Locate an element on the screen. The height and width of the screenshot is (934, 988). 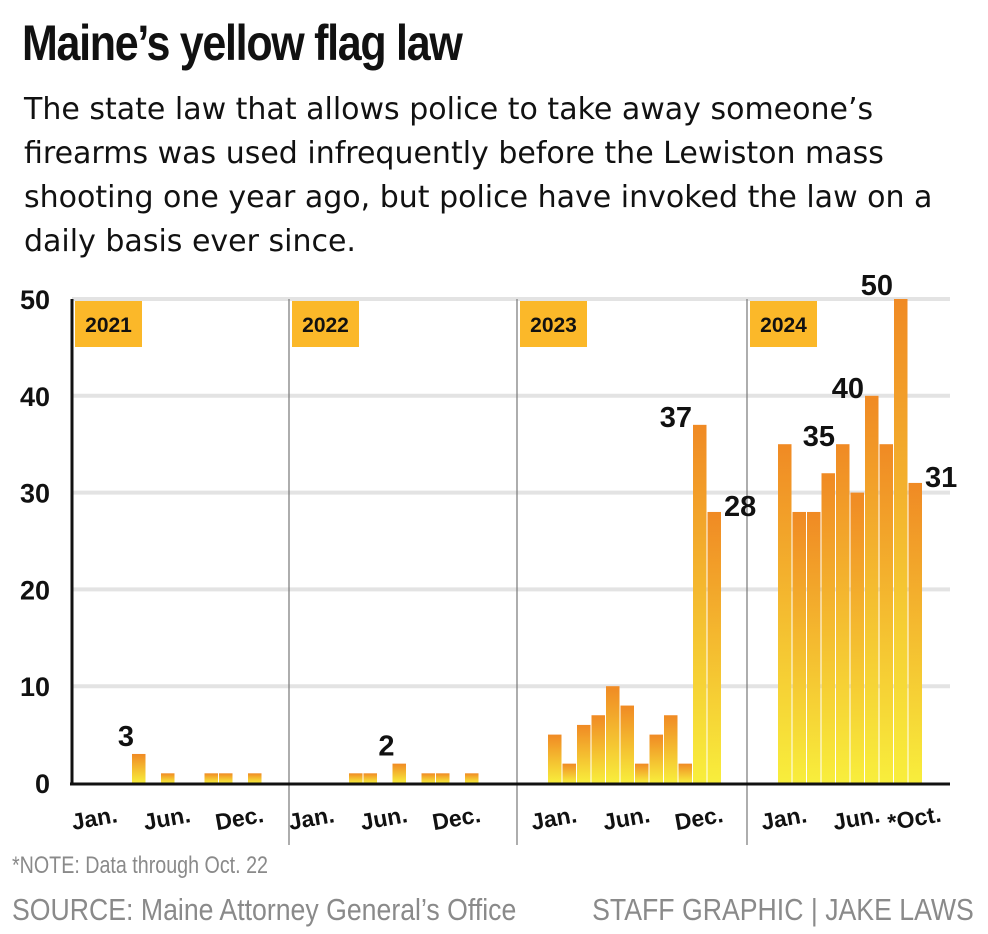
source-line: SOURCE: Maine Attorney General’s Office is located at coordinates (264, 909).